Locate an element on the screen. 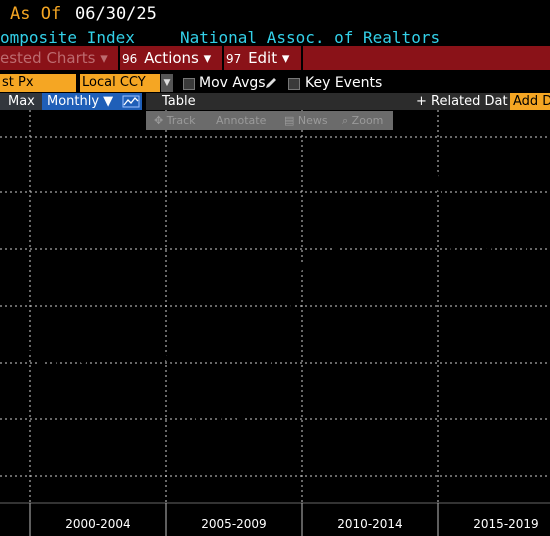 The image size is (550, 536). edit-shortcut: 97 is located at coordinates (234, 59).